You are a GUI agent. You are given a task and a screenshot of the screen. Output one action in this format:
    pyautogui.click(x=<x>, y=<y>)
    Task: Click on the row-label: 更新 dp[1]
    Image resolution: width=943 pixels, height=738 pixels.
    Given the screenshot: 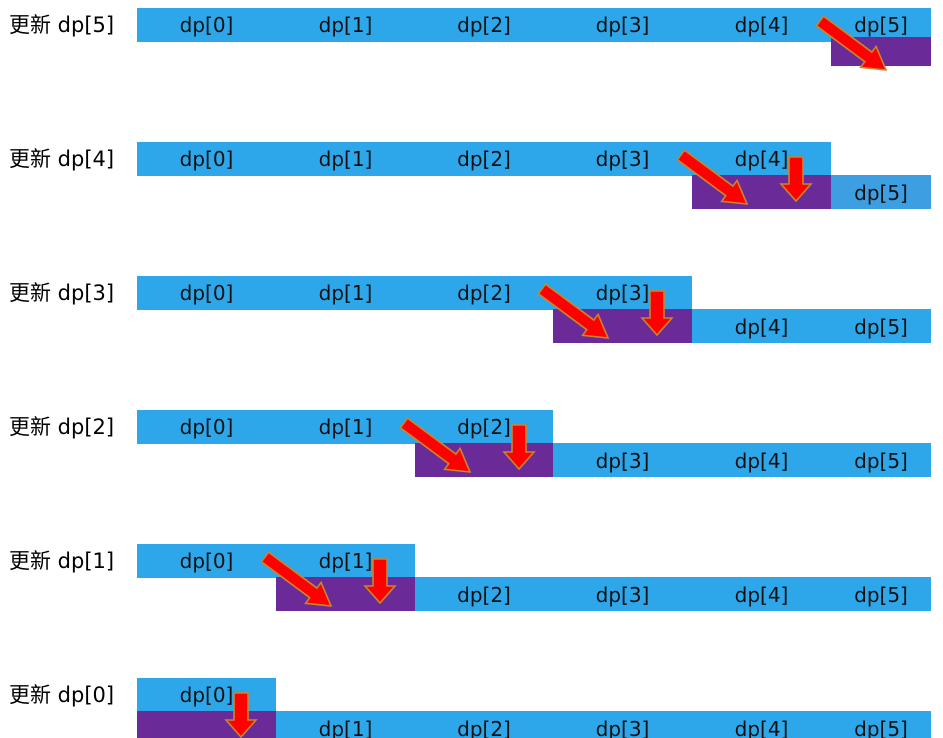 What is the action you would take?
    pyautogui.click(x=61, y=561)
    